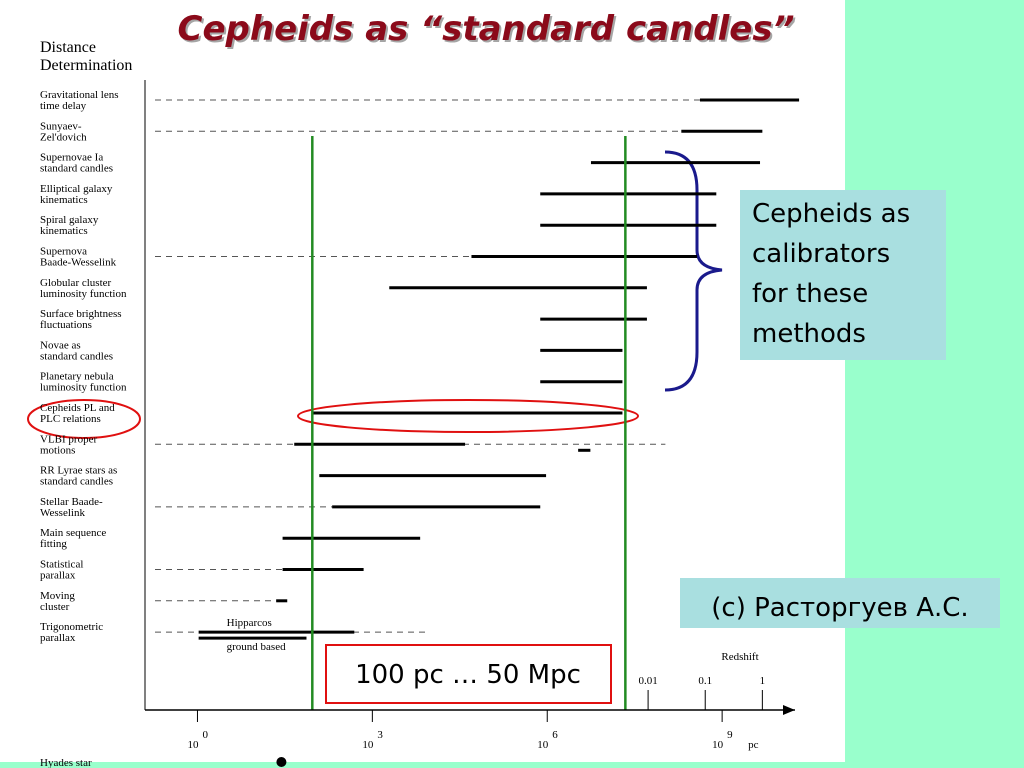  I want to click on method-label: Moving, so click(57, 596).